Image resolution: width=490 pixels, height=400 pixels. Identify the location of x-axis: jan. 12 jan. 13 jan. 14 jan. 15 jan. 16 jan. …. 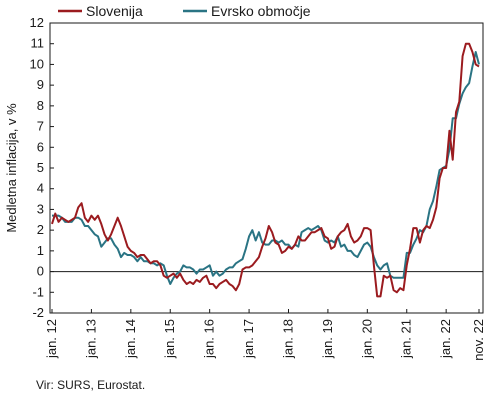
(265, 335).